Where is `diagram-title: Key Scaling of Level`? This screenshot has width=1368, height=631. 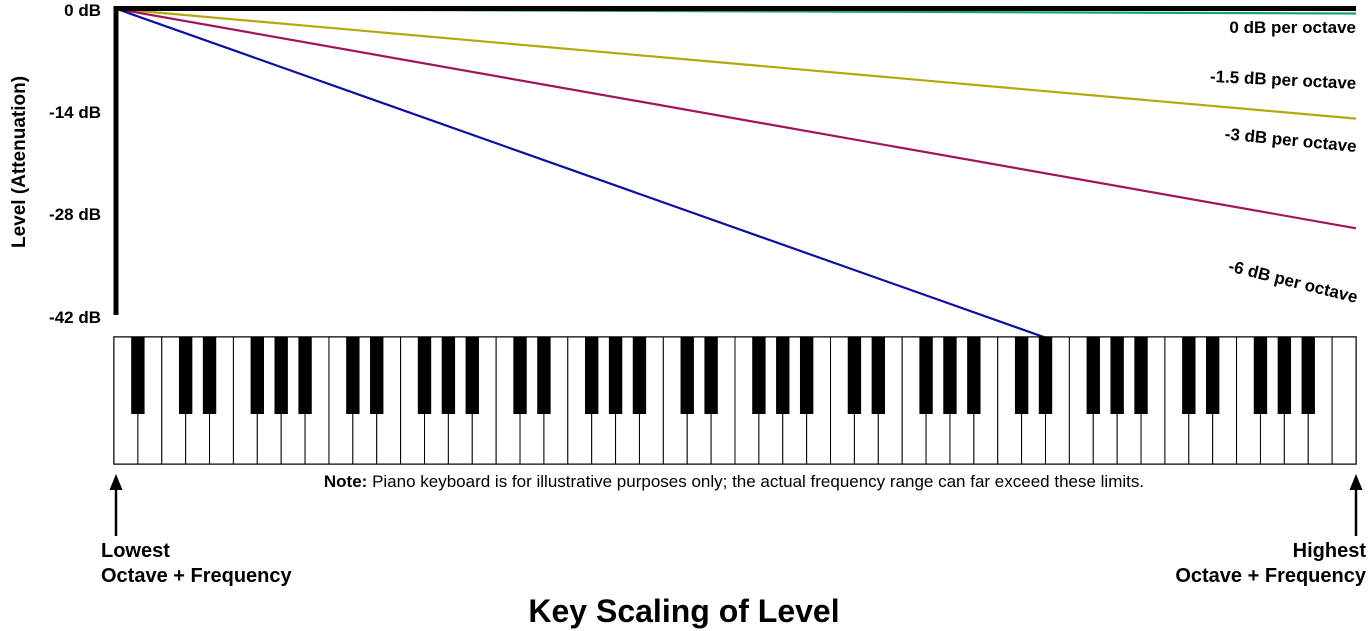
diagram-title: Key Scaling of Level is located at coordinates (683, 611).